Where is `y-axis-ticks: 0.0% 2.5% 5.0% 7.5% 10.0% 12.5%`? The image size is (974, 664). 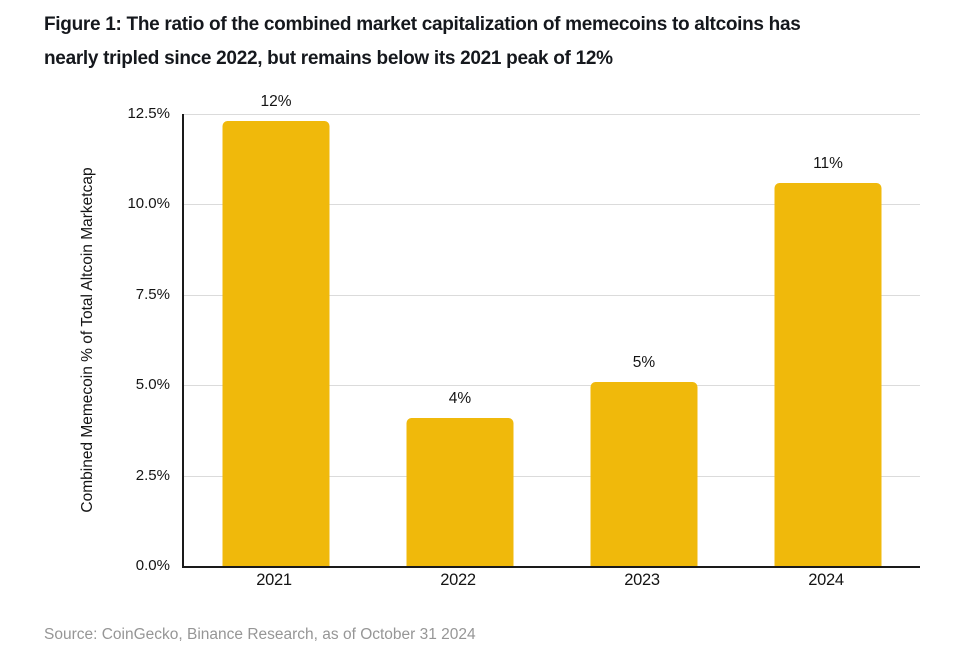 y-axis-ticks: 0.0% 2.5% 5.0% 7.5% 10.0% 12.5% is located at coordinates (85, 339).